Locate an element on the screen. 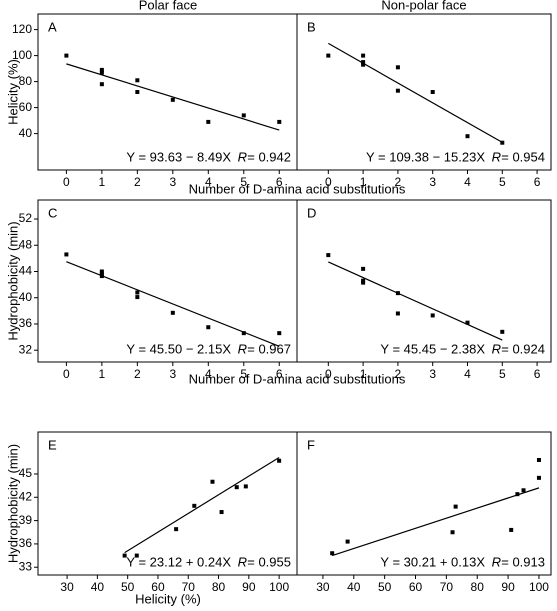 The image size is (557, 611). x-tick-label: 70 is located at coordinates (189, 587).